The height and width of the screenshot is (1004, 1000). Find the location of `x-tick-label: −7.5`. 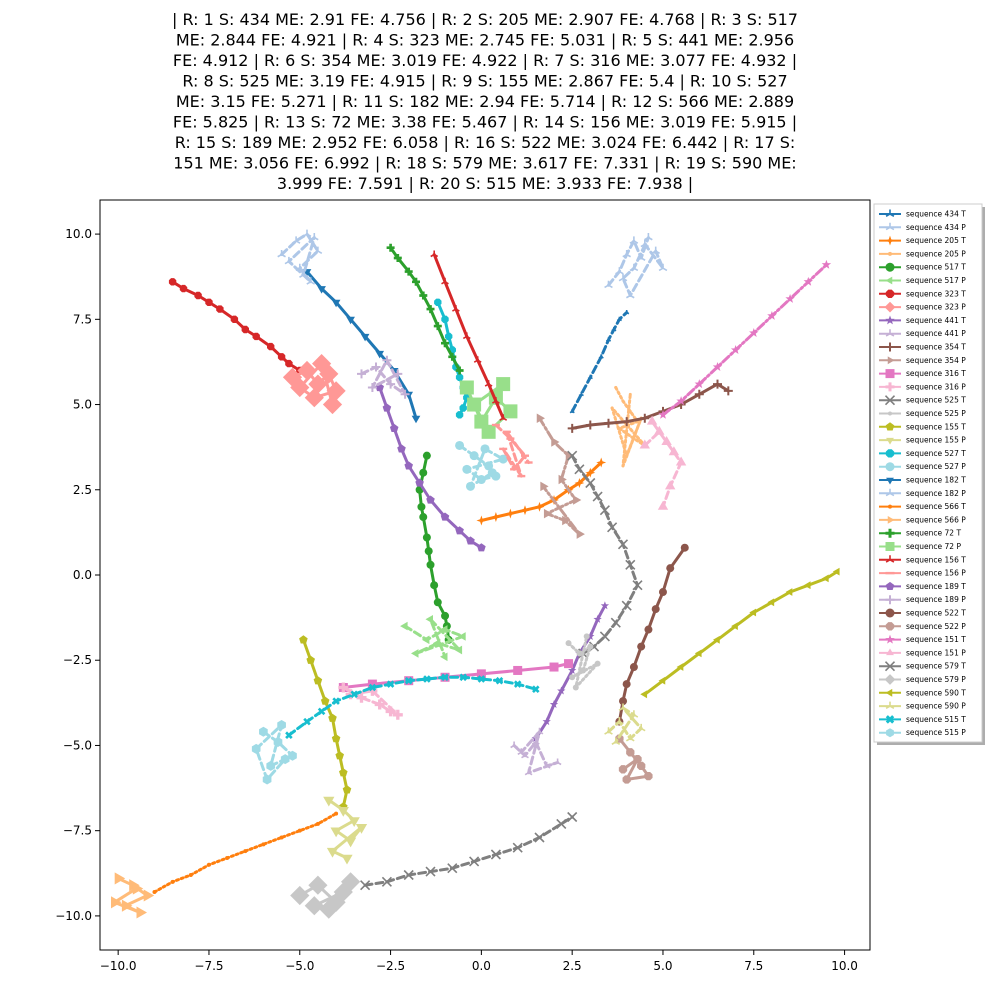

x-tick-label: −7.5 is located at coordinates (208, 966).